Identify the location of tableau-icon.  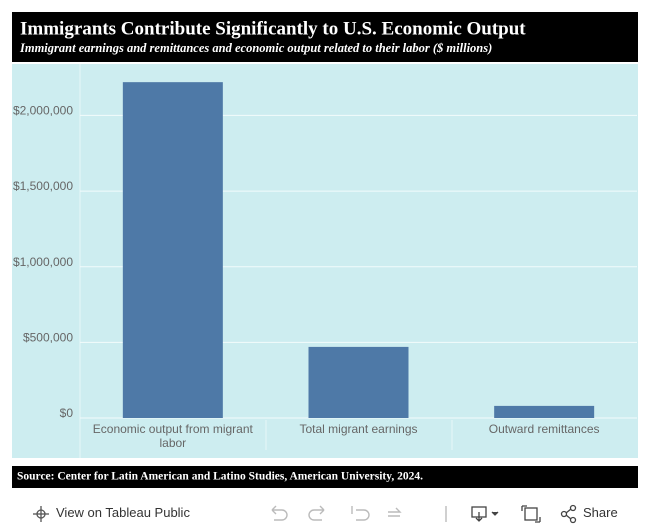
(41, 514).